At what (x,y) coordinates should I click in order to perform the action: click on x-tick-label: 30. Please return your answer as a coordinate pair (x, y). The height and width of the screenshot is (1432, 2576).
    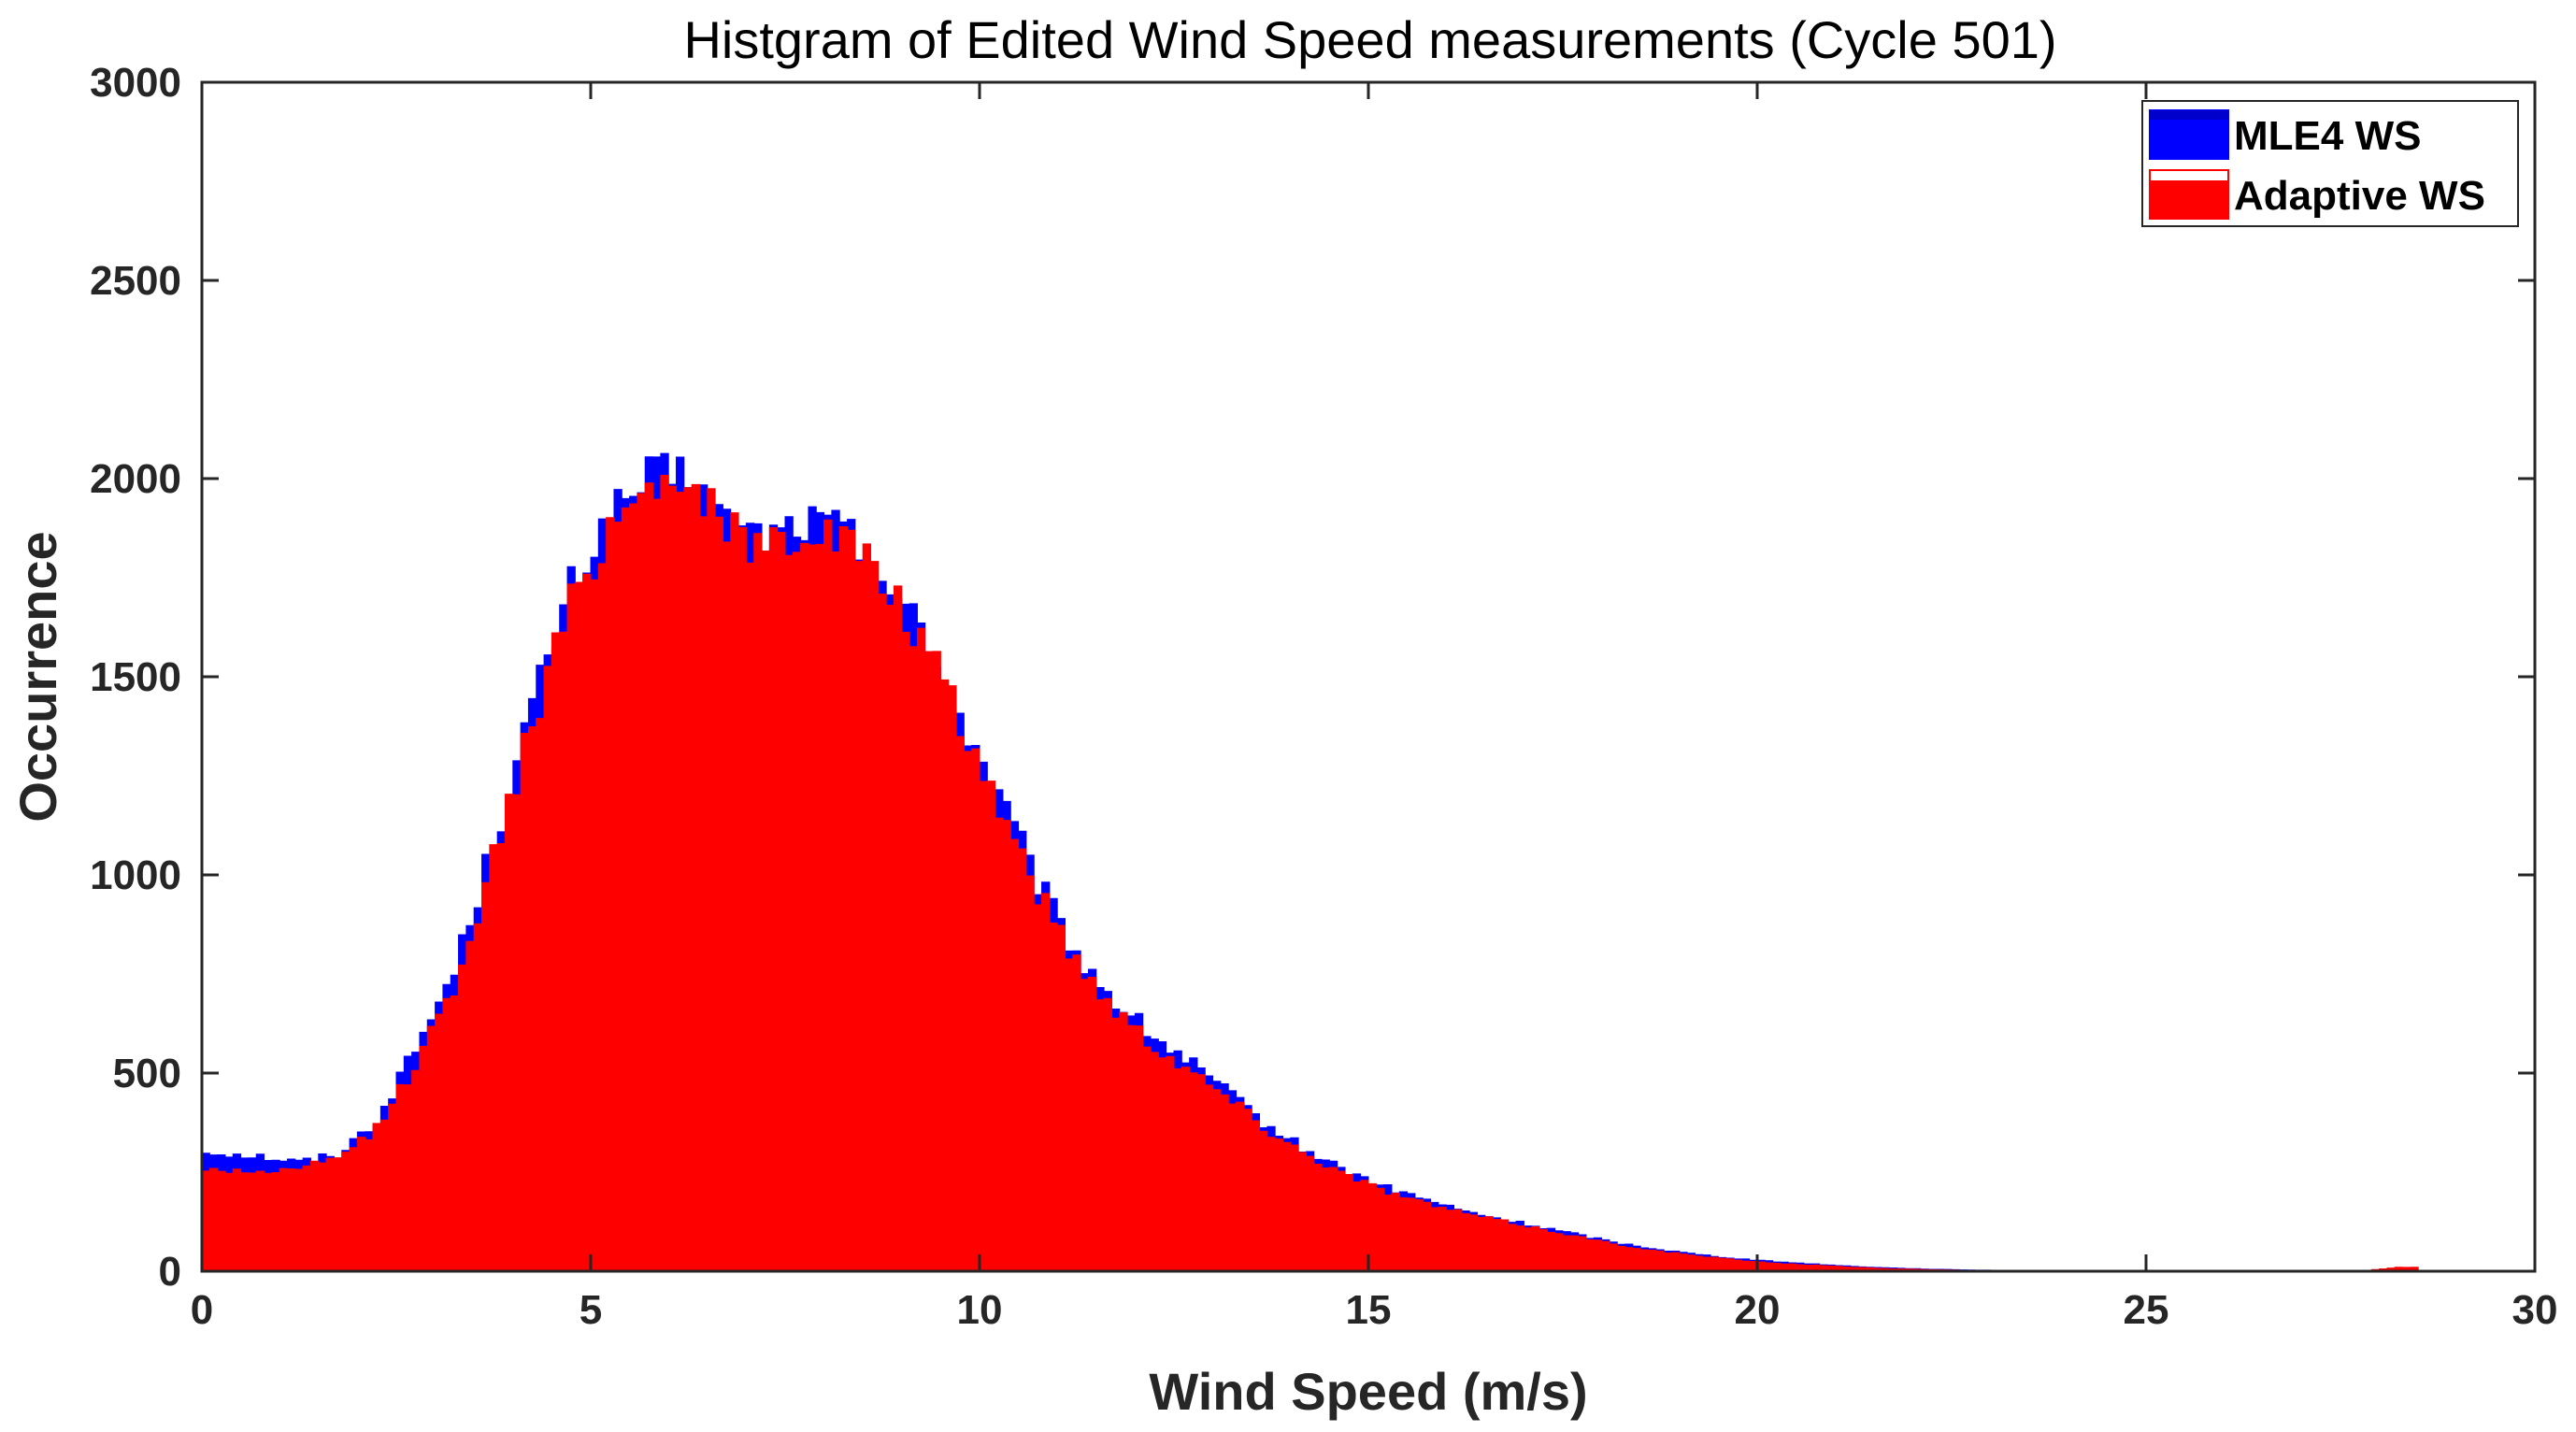
    Looking at the image, I should click on (2535, 1310).